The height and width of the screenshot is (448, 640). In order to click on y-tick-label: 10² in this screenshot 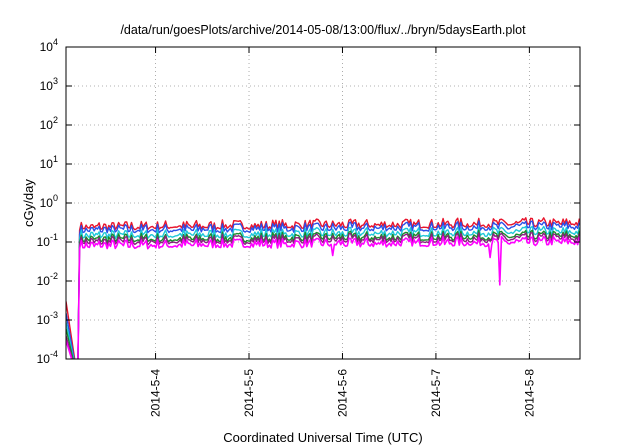, I will do `click(49, 123)`.